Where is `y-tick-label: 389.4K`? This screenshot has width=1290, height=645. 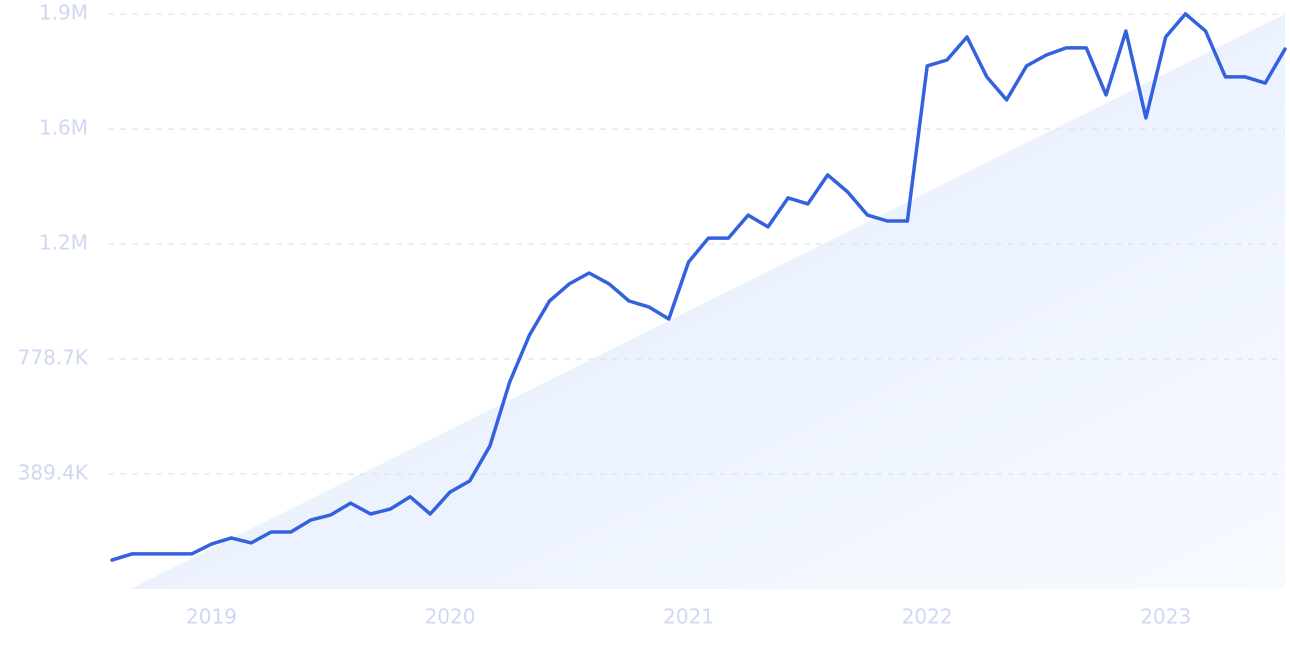
y-tick-label: 389.4K is located at coordinates (53, 472).